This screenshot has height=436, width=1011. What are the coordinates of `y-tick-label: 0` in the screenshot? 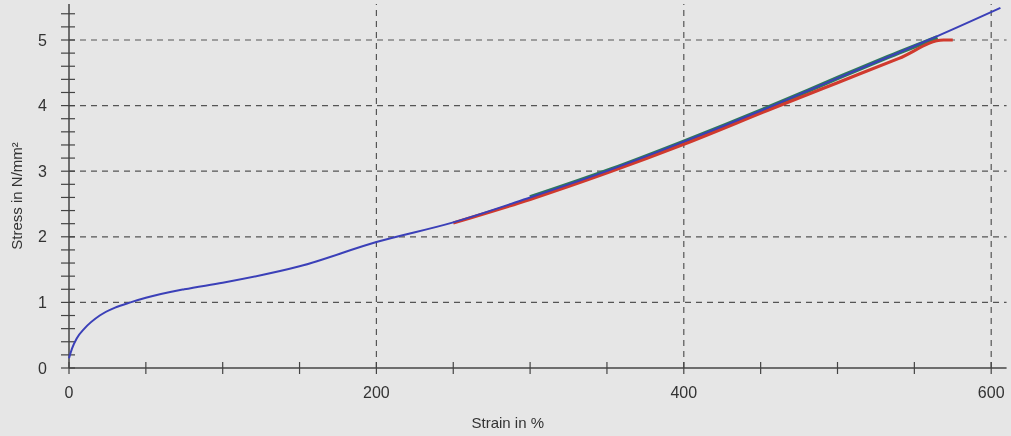 It's located at (43, 368).